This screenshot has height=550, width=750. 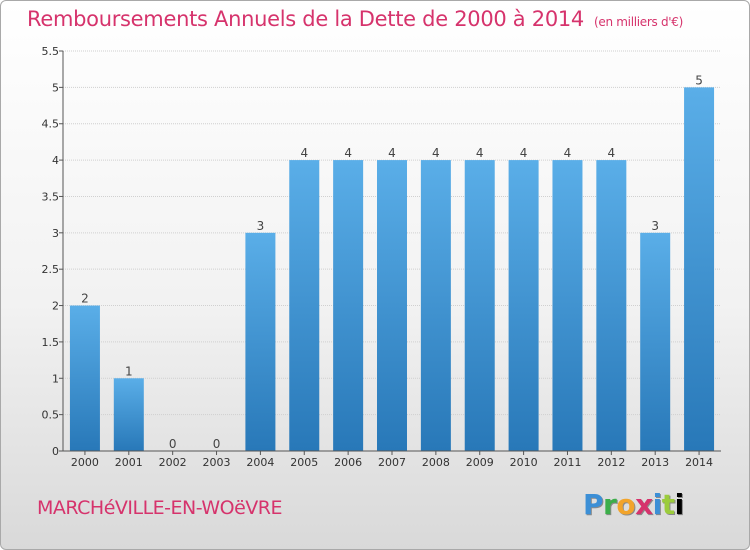 I want to click on y-tick-label: 0, so click(x=55, y=451).